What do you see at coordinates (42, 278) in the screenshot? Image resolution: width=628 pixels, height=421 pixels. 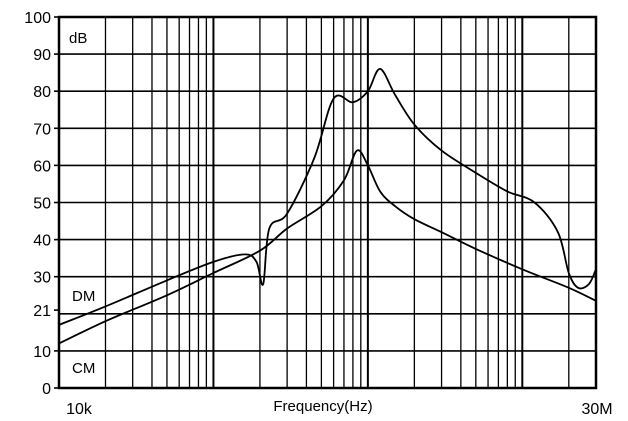 I see `y-tick-label: 30` at bounding box center [42, 278].